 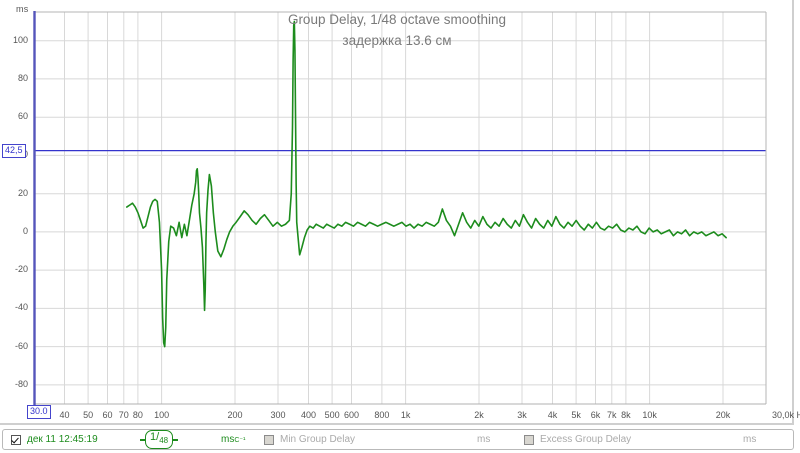 What do you see at coordinates (21, 383) in the screenshot?
I see `y-tick-label: -80` at bounding box center [21, 383].